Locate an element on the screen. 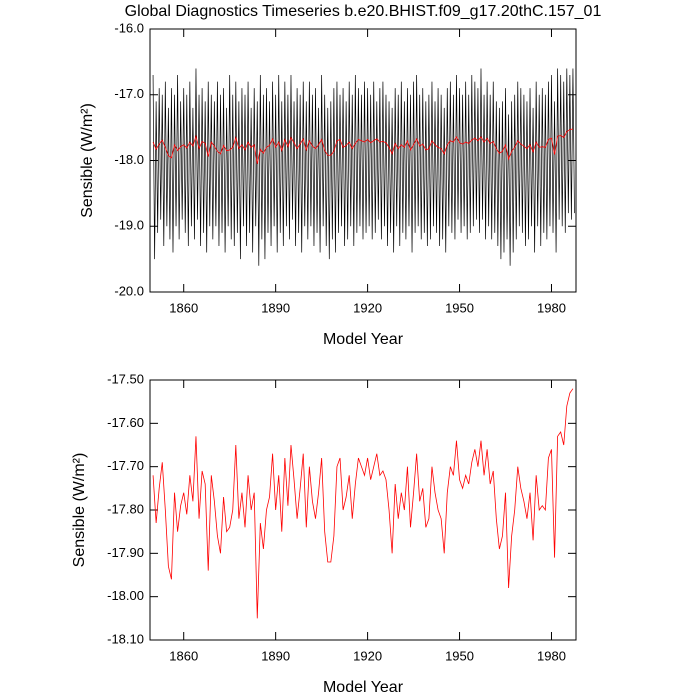 This screenshot has width=700, height=700. y-tick-label: -18.00 is located at coordinates (125, 595).